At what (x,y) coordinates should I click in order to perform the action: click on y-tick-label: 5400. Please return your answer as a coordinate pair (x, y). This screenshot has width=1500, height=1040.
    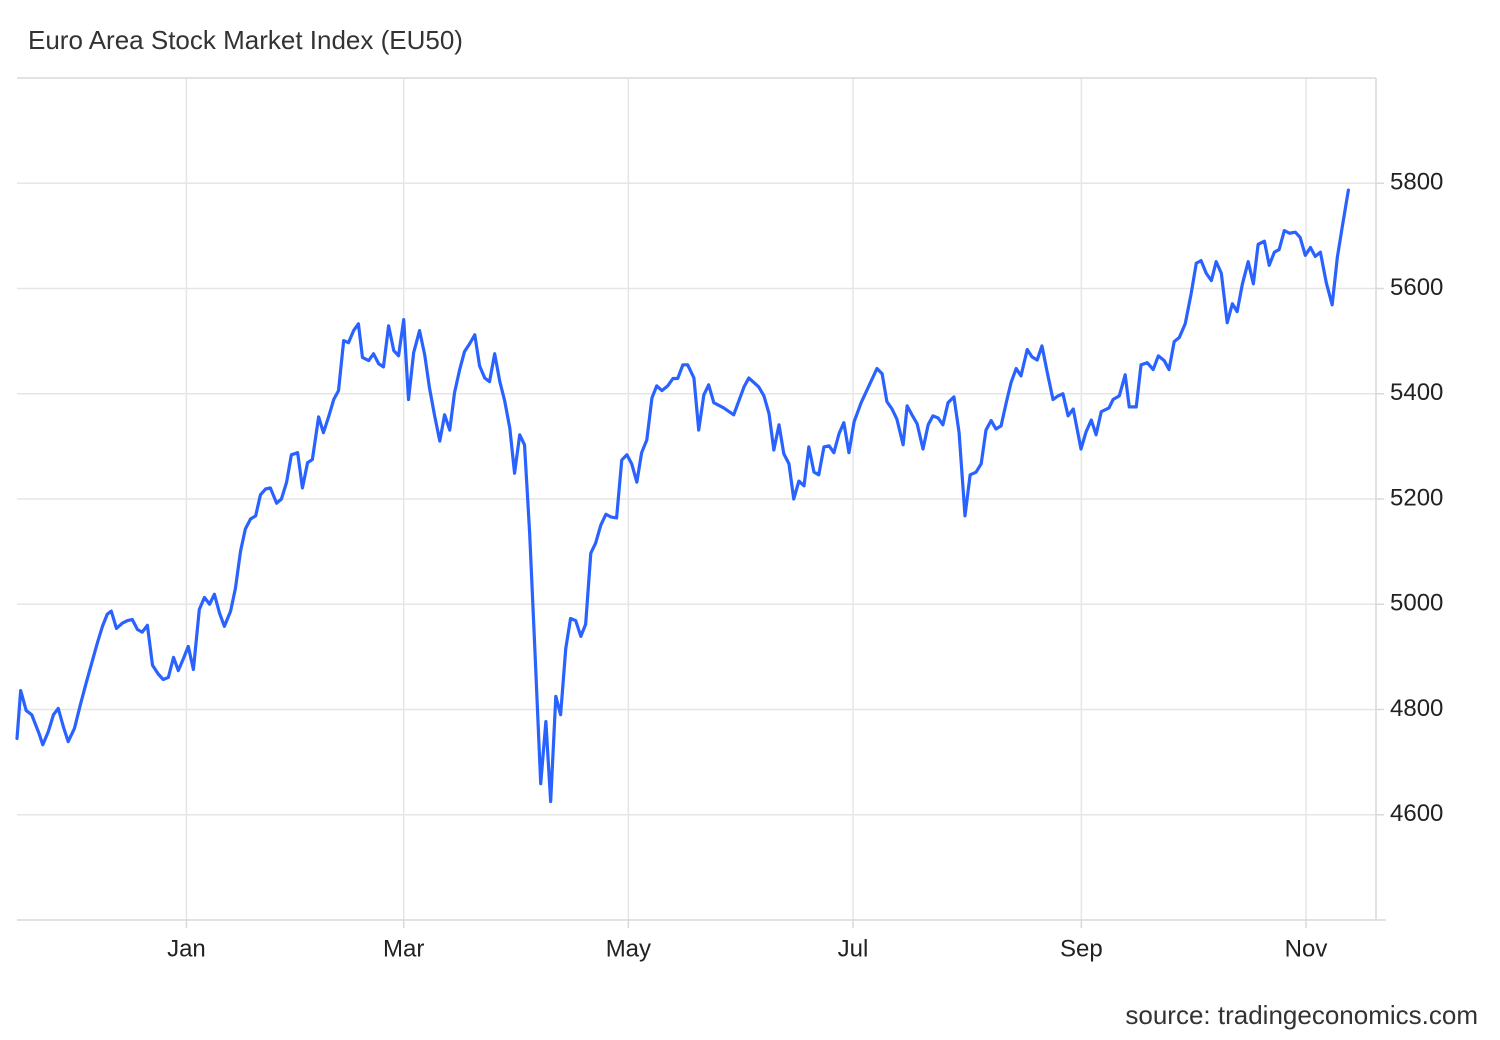
    Looking at the image, I should click on (1416, 392).